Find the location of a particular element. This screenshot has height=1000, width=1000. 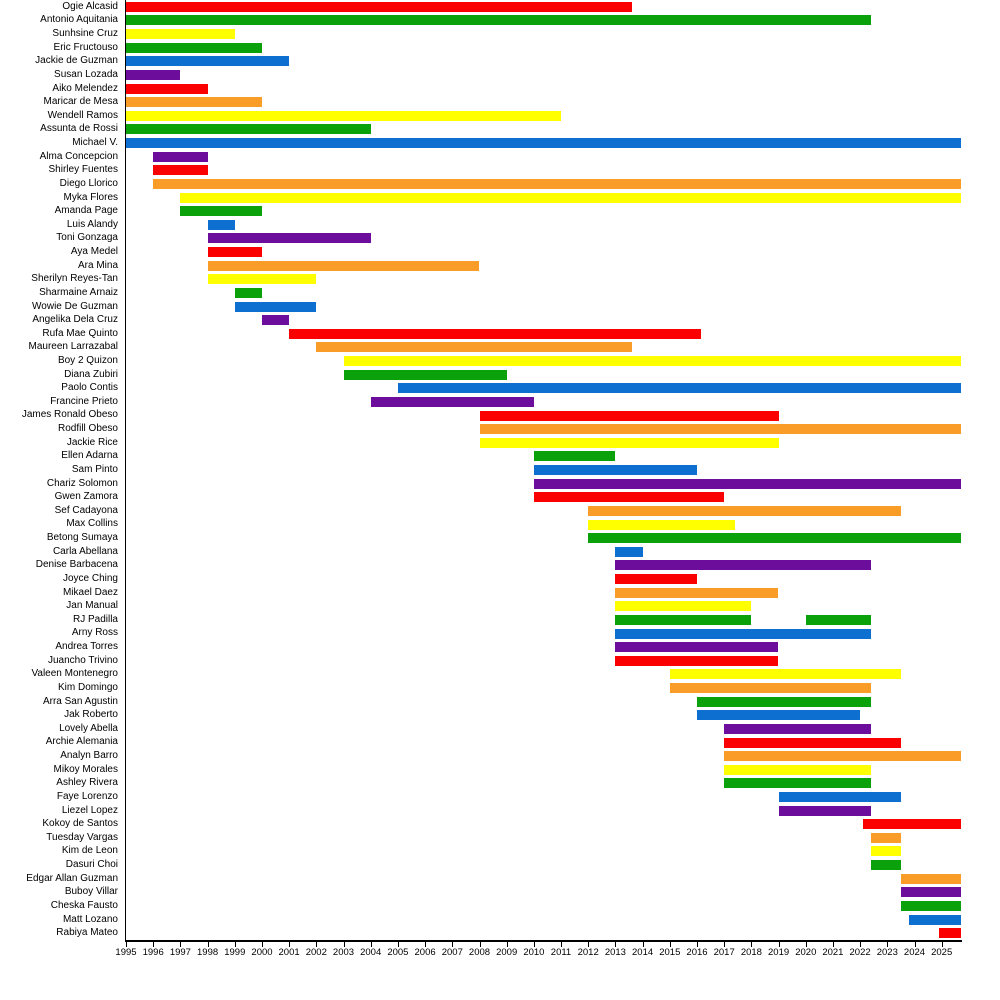

row-label: Ogie Alcasid is located at coordinates (90, 6).